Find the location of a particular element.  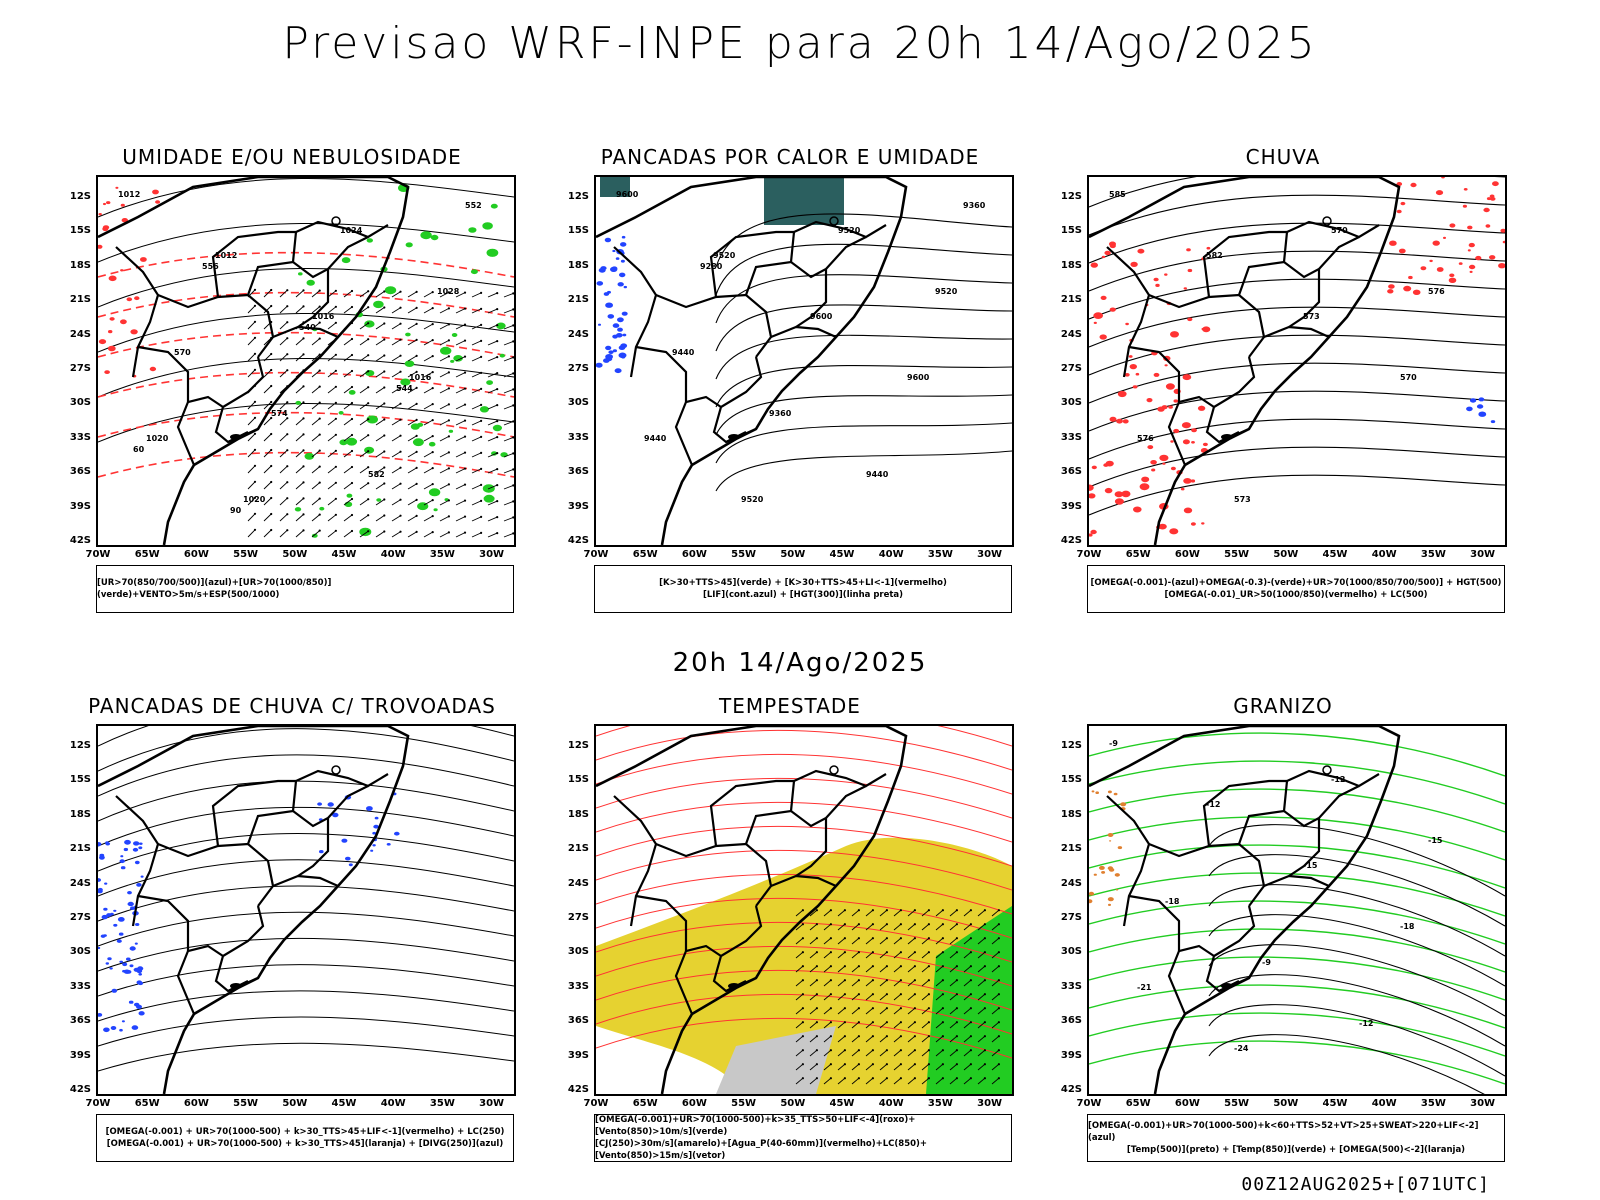

capital-marker is located at coordinates (336, 770).